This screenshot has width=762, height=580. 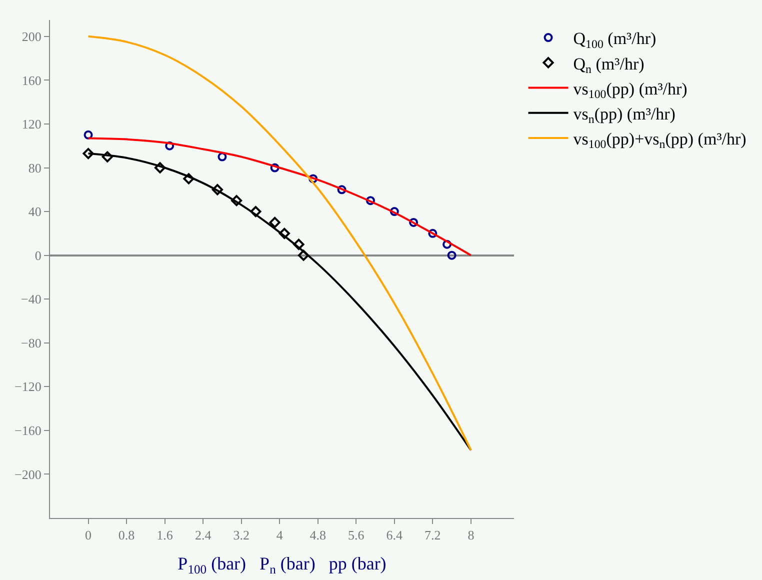 I want to click on x-tick-label: 5.6, so click(x=356, y=535).